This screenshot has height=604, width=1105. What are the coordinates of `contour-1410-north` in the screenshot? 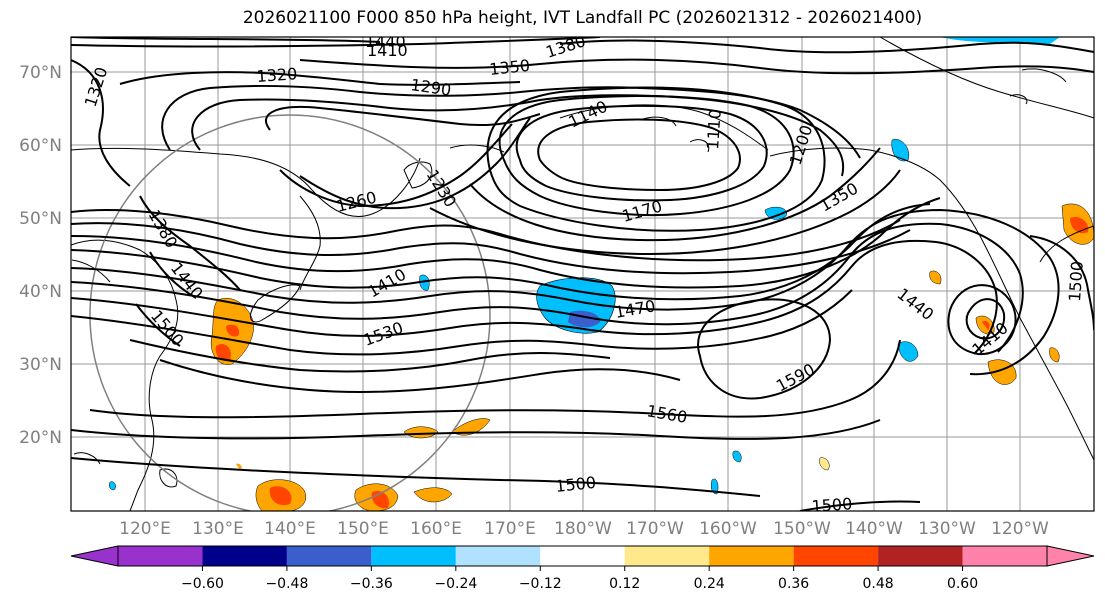 It's located at (336, 42).